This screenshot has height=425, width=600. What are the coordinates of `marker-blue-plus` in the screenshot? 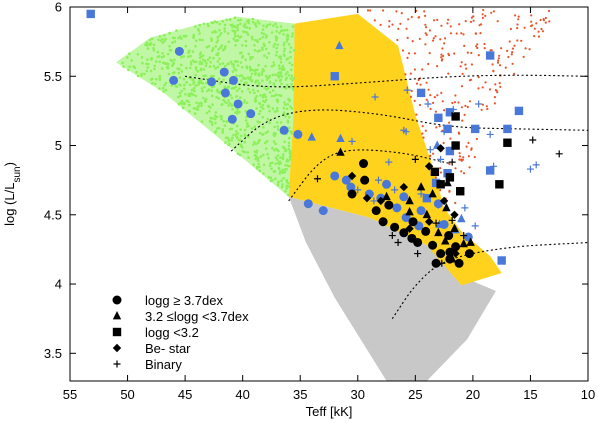 It's located at (530, 169).